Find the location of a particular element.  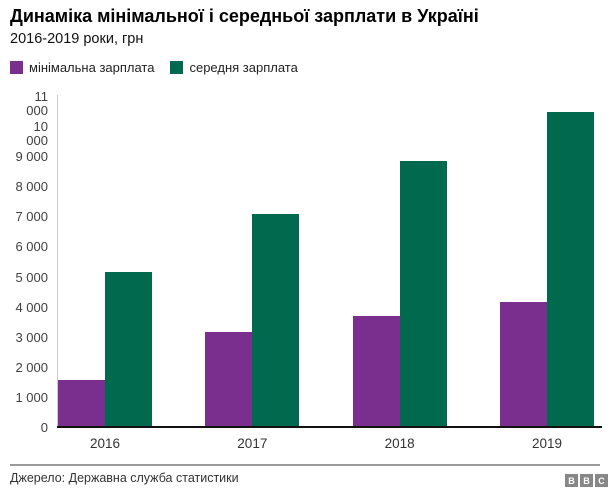

y-axis-tick-label: 8 000 is located at coordinates (31, 187).